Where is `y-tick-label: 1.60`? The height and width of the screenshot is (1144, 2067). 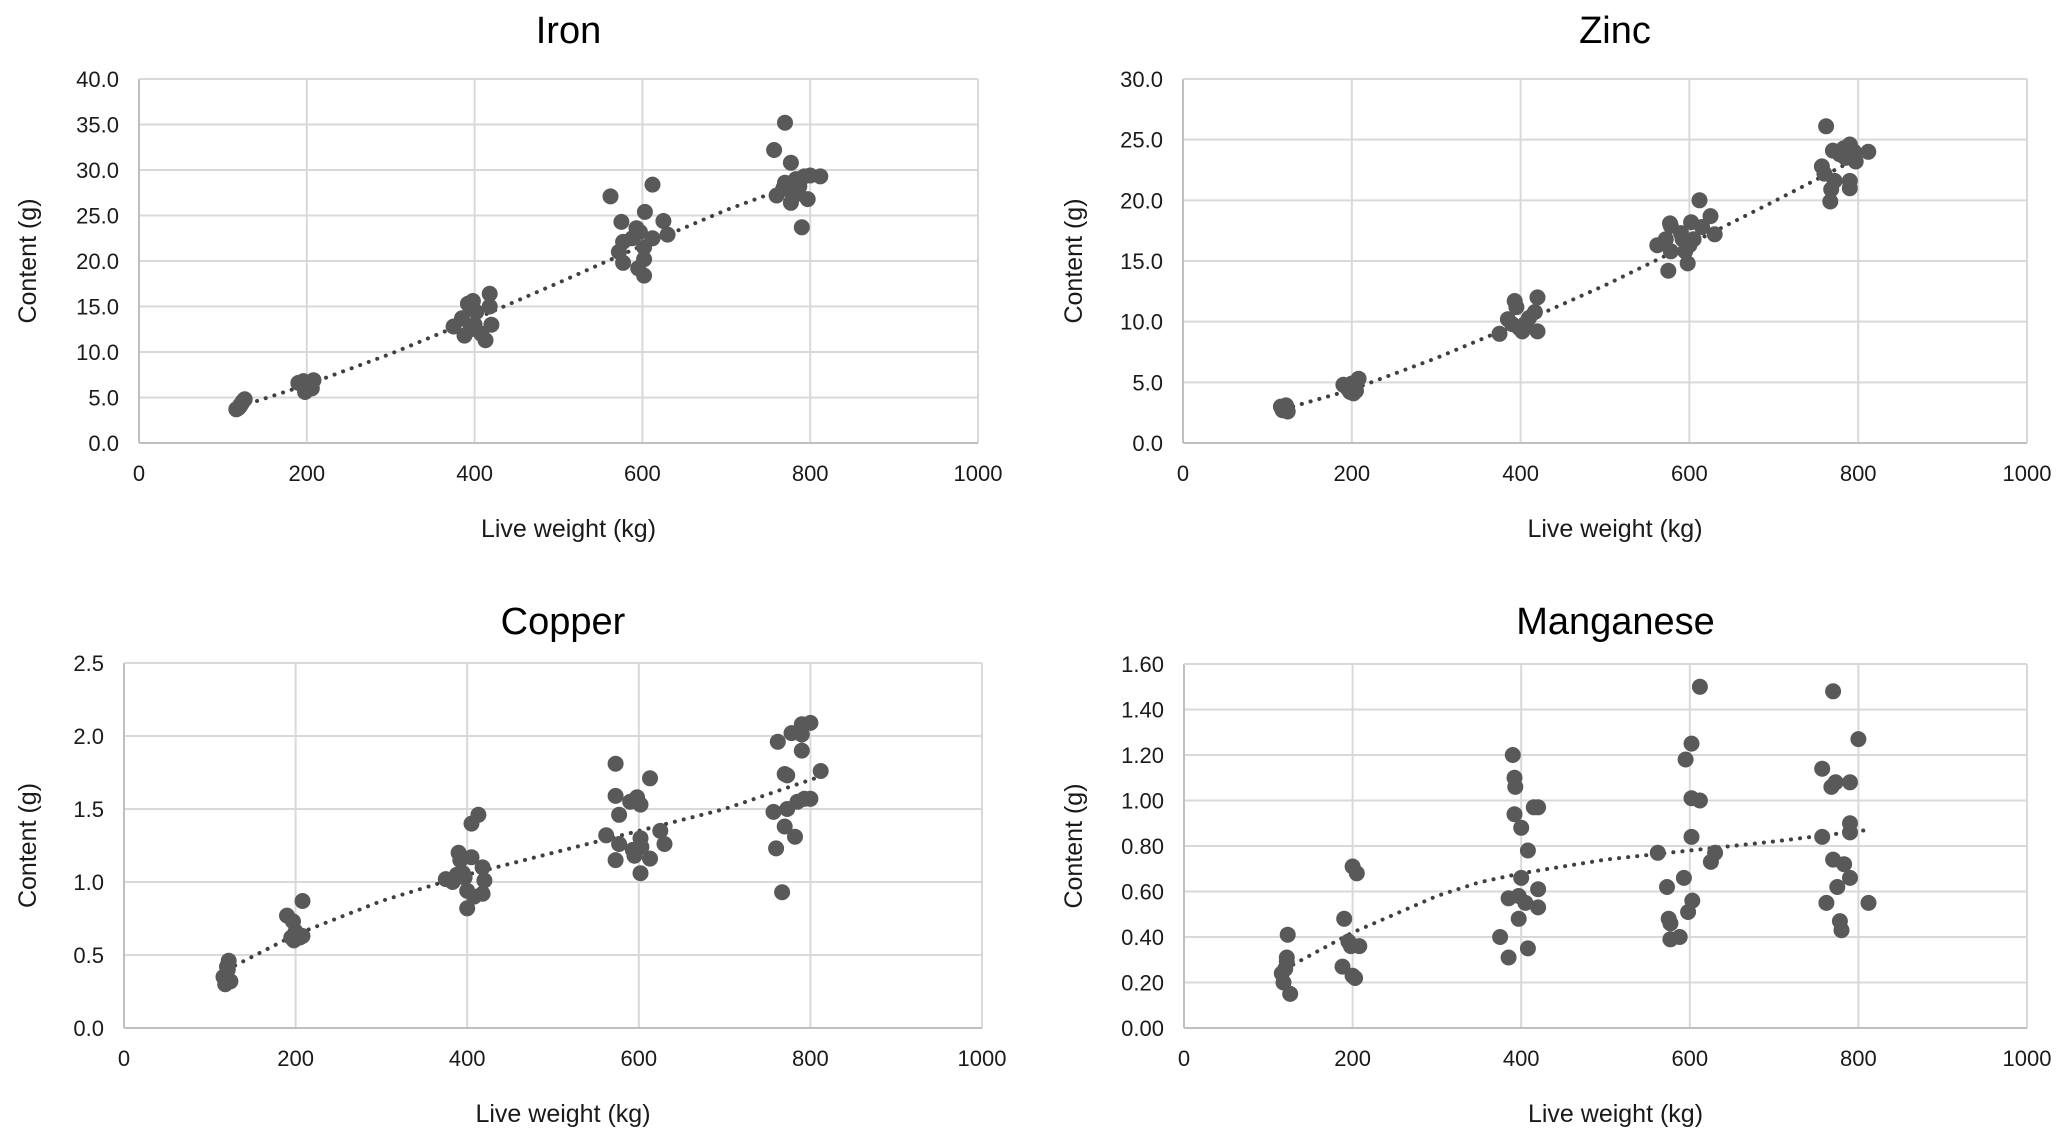
y-tick-label: 1.60 is located at coordinates (1142, 664).